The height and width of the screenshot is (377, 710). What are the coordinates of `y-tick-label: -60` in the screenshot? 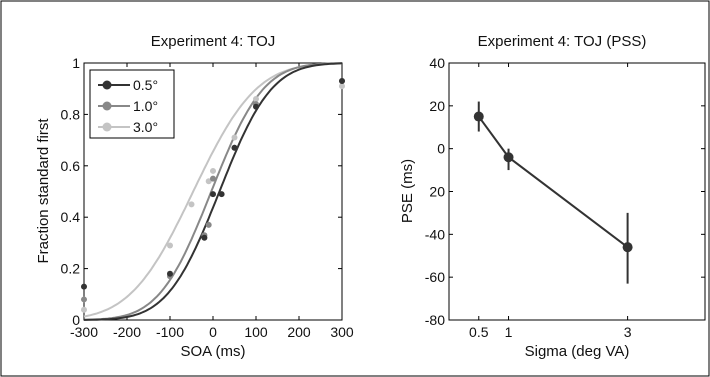 It's located at (435, 277).